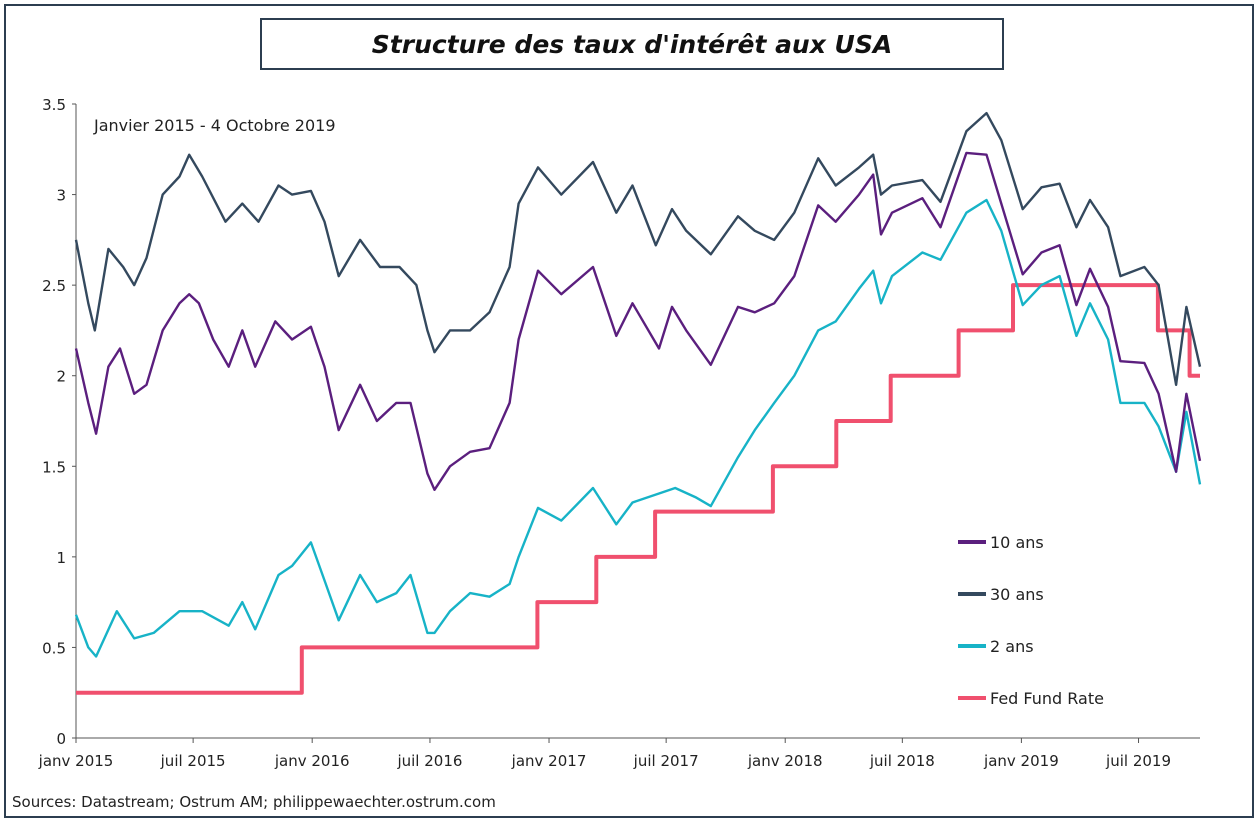 The height and width of the screenshot is (824, 1260). What do you see at coordinates (76, 761) in the screenshot?
I see `x-tick-label: janv 2015` at bounding box center [76, 761].